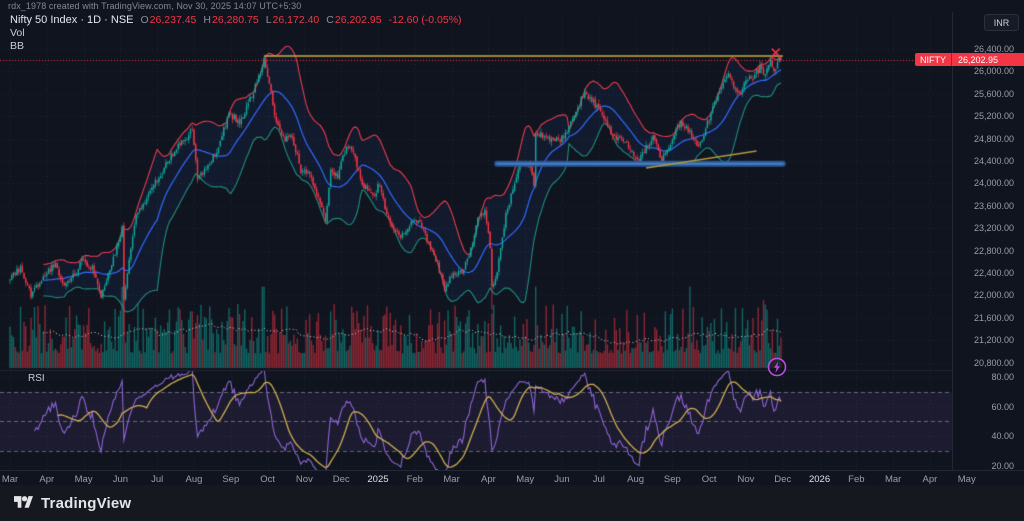 This screenshot has width=1024, height=521. What do you see at coordinates (17, 46) in the screenshot?
I see `indicator-bb-label: BB` at bounding box center [17, 46].